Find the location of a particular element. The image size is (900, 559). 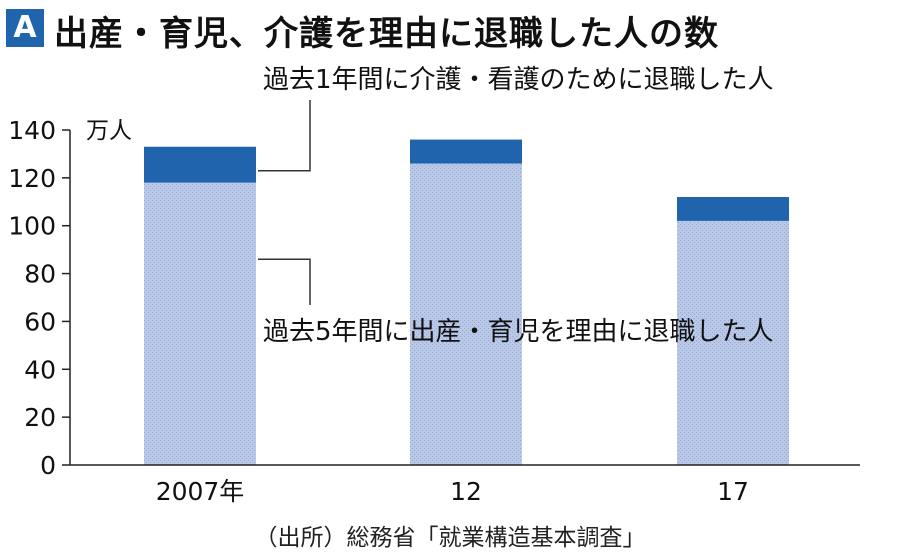

y-tick-label: 100 is located at coordinates (32, 226).